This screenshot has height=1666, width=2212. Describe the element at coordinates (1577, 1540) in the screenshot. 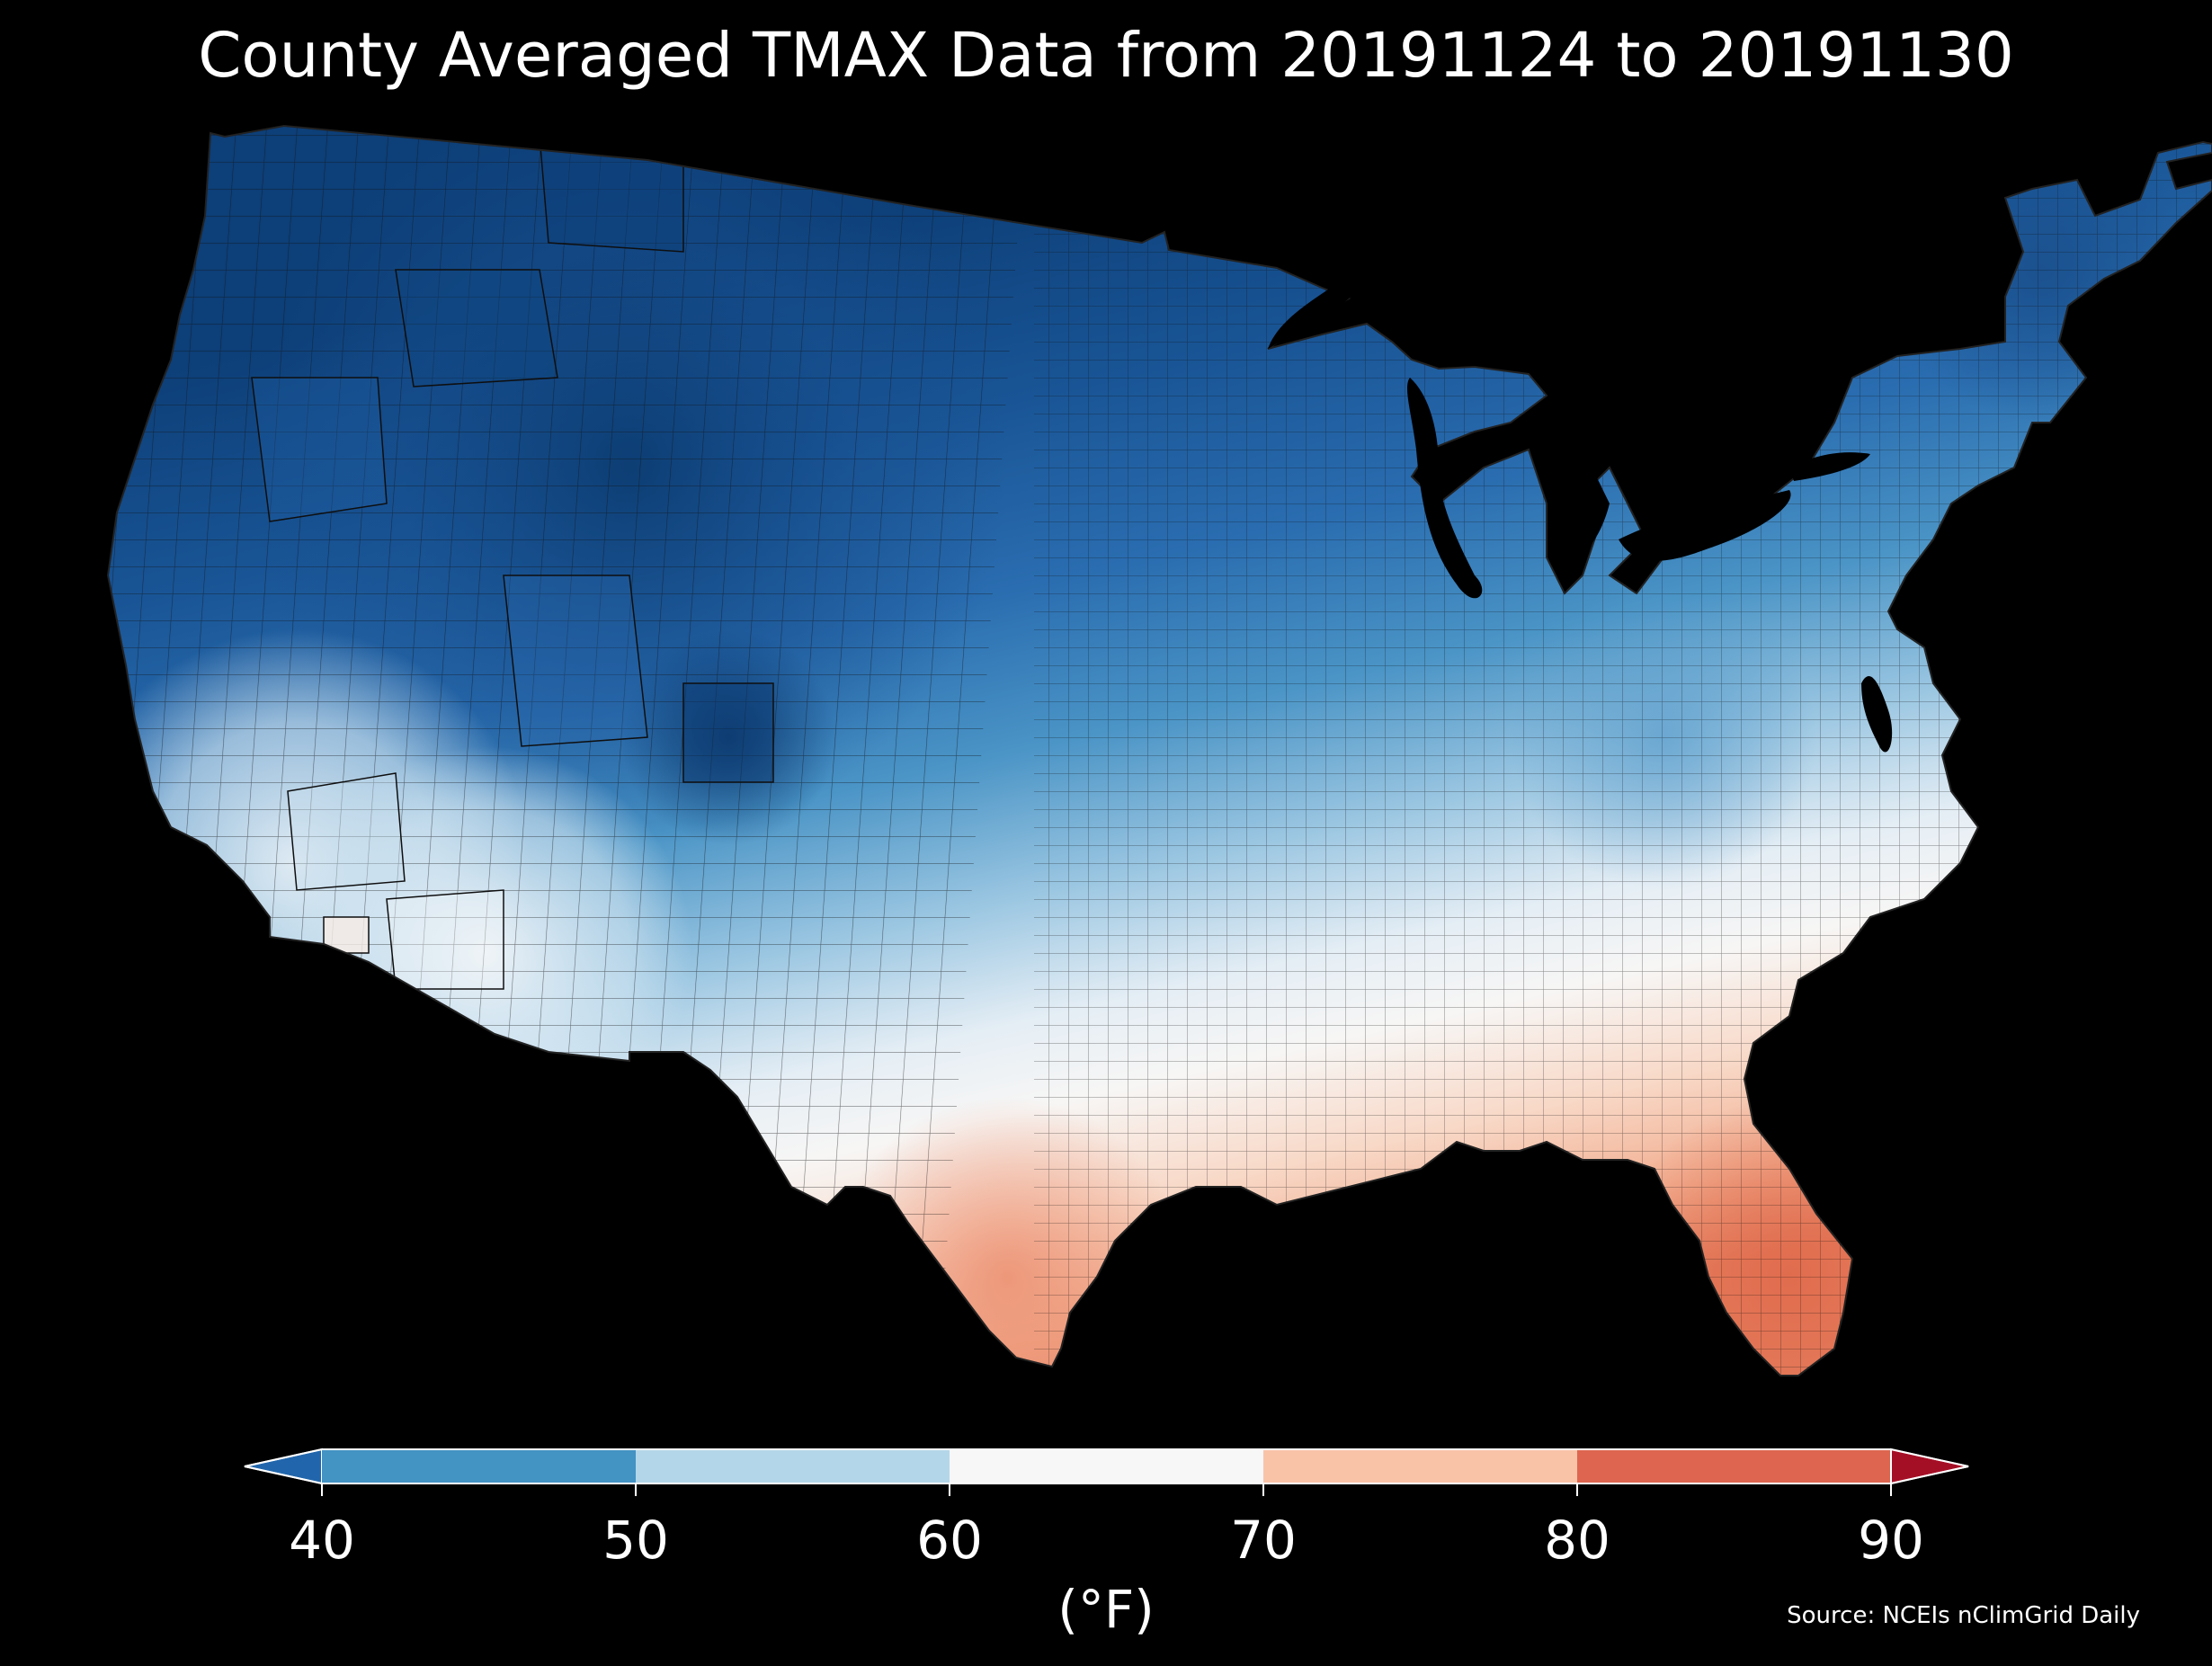

I see `colorbar-tick-label: 80` at that location.